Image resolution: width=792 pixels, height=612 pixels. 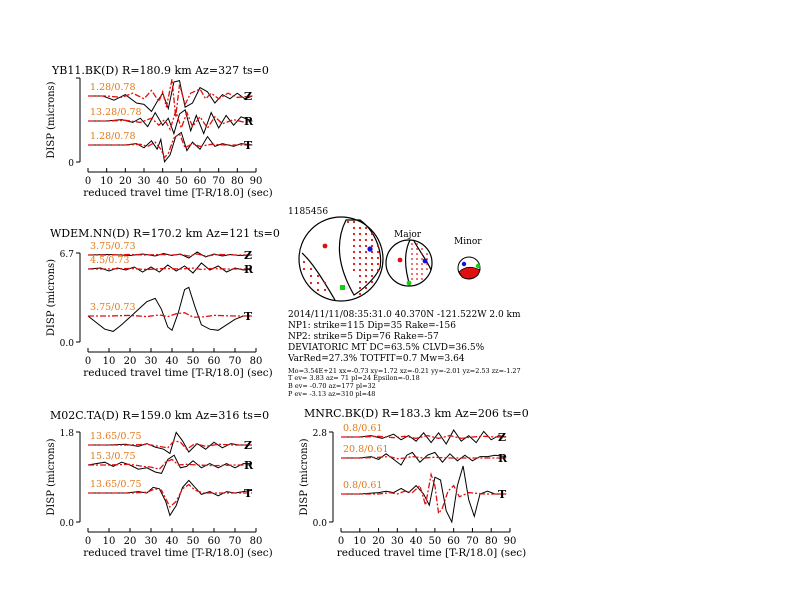 What do you see at coordinates (376, 359) in the screenshot?
I see `variance-reduction: VarRed=27.3% TOTFIT=0.7 Mw=3.64` at bounding box center [376, 359].